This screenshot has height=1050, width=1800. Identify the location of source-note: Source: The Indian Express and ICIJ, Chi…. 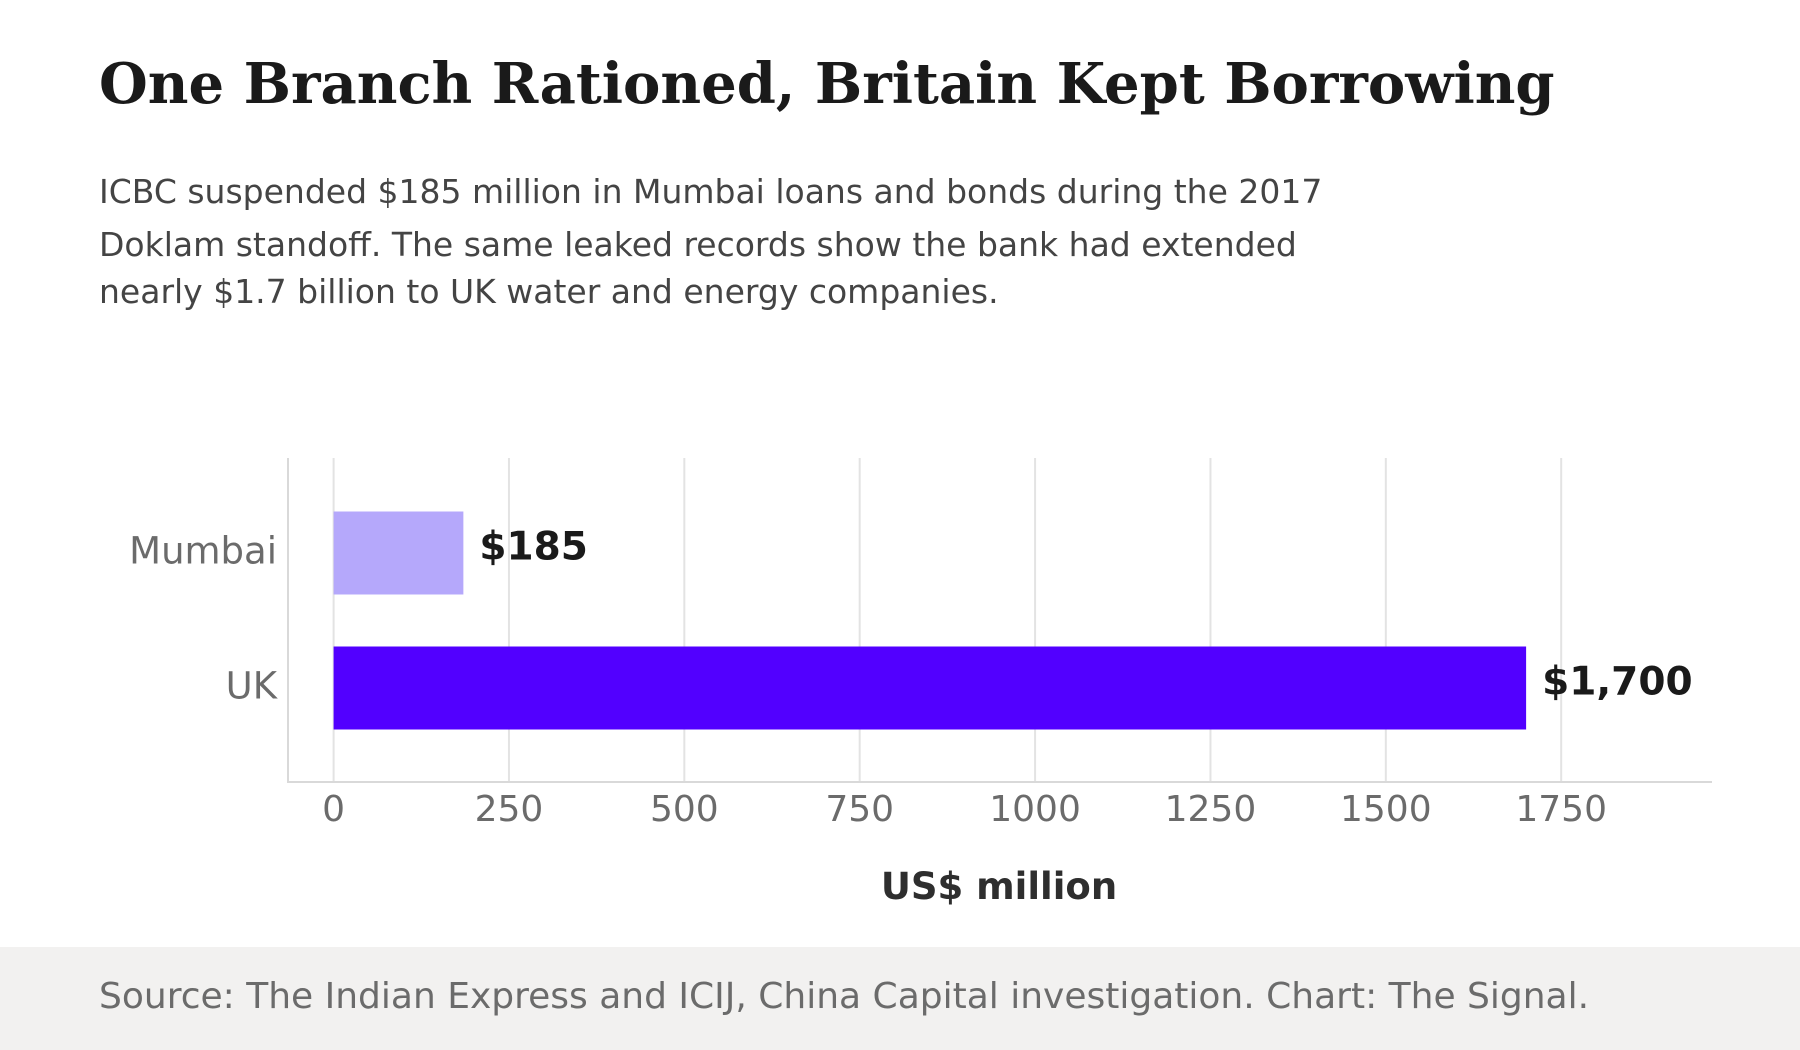
(844, 996).